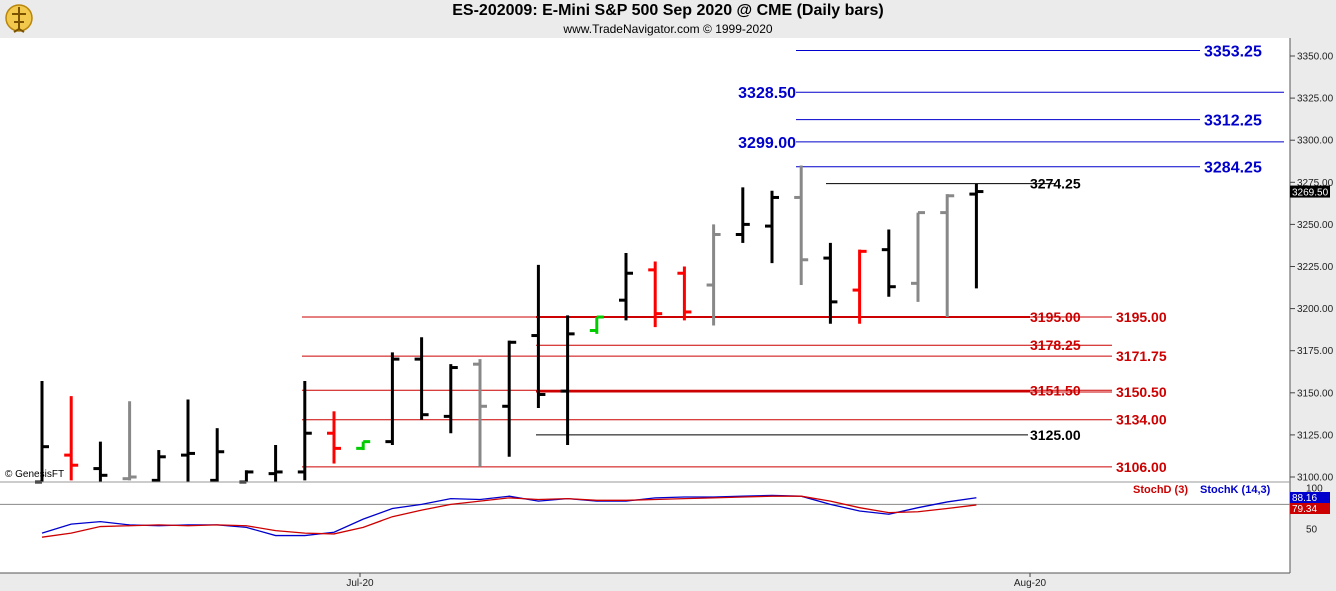  I want to click on stoch-d-value: 79.34, so click(1304, 509).